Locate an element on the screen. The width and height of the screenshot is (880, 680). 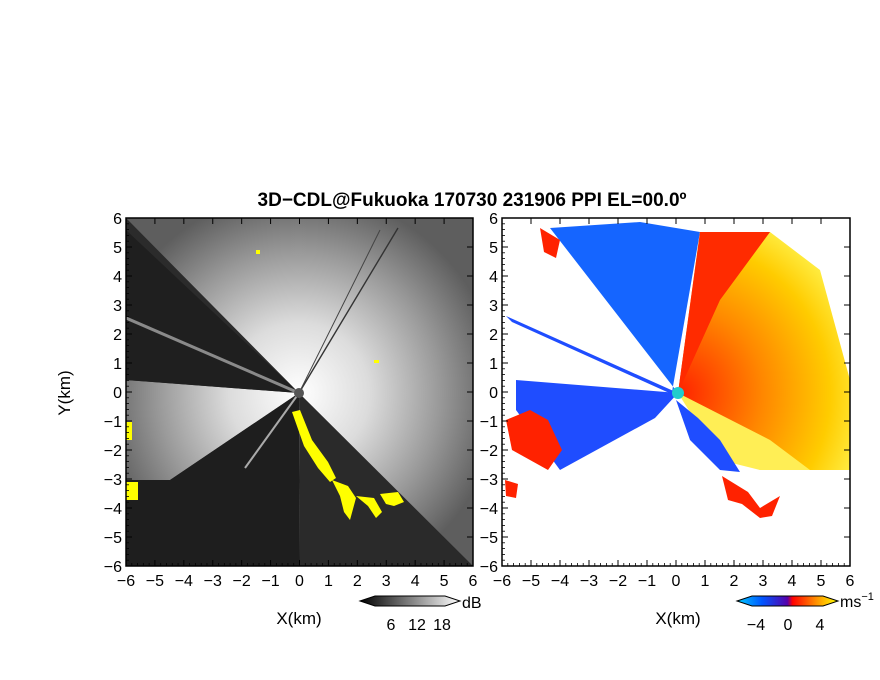
colorbar-right-unit: ms−1 is located at coordinates (857, 601).